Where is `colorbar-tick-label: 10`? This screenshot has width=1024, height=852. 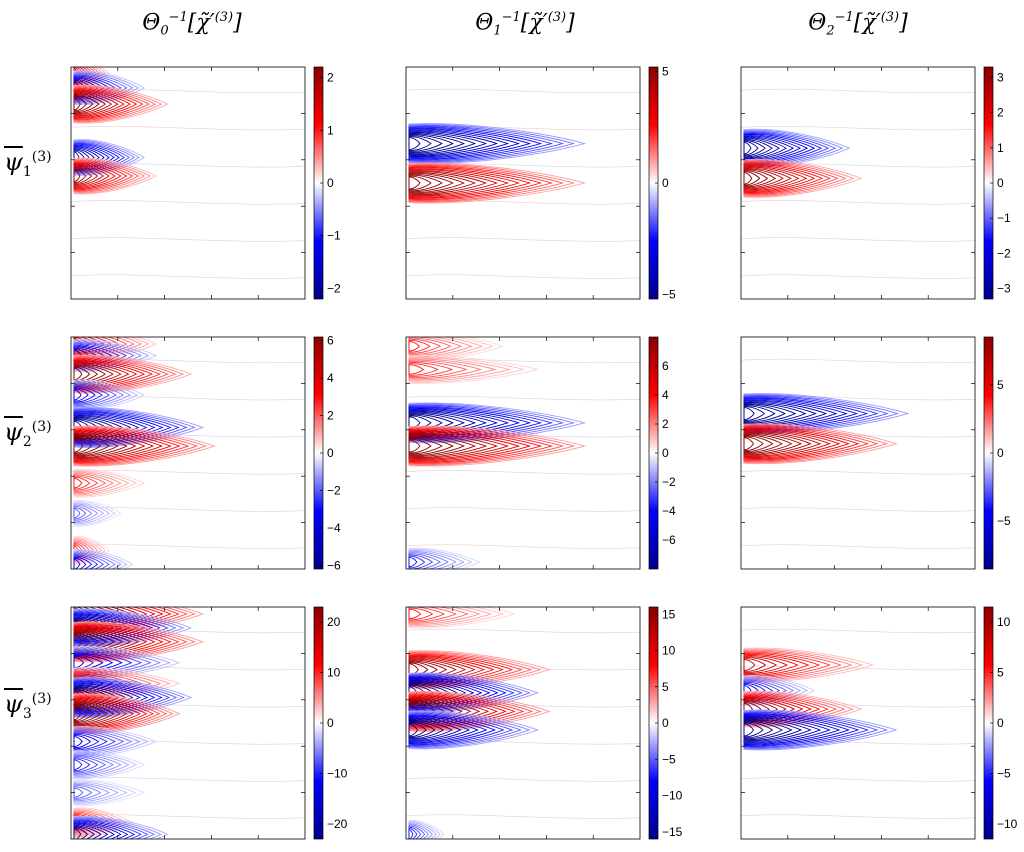
colorbar-tick-label: 10 is located at coordinates (1004, 622).